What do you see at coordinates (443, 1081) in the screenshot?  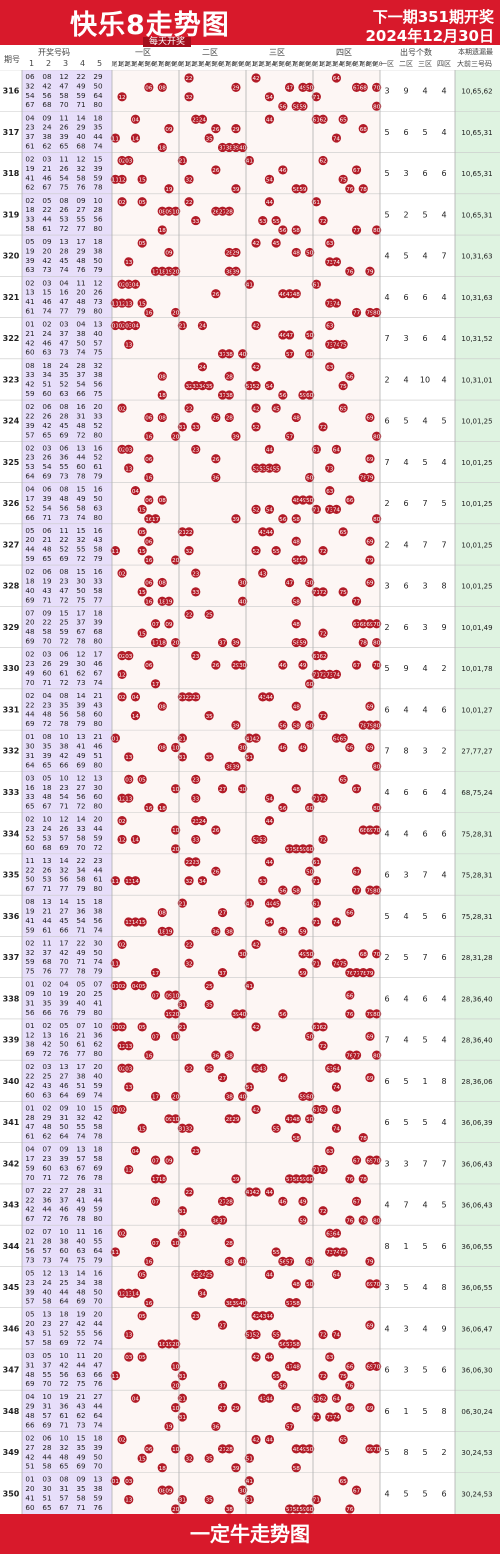 I see `zone-count: 8` at bounding box center [443, 1081].